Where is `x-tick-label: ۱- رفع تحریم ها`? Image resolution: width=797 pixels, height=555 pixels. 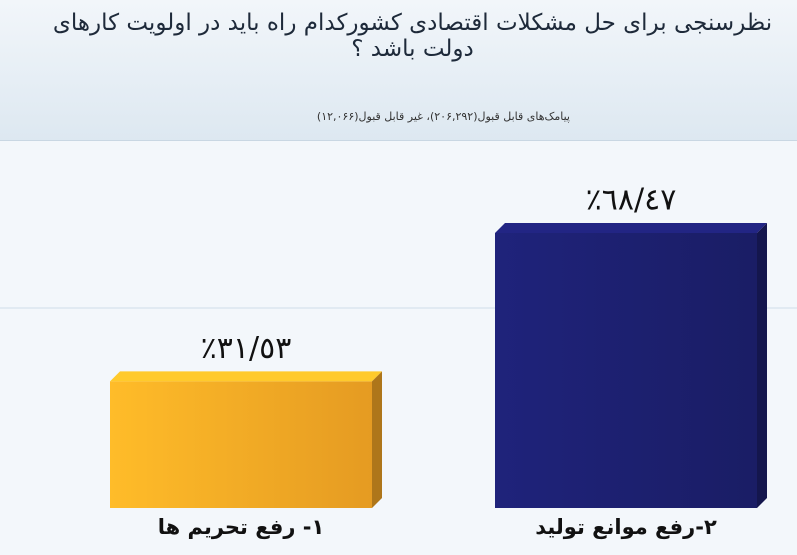 x-tick-label: ۱- رفع تحریم ها is located at coordinates (241, 527).